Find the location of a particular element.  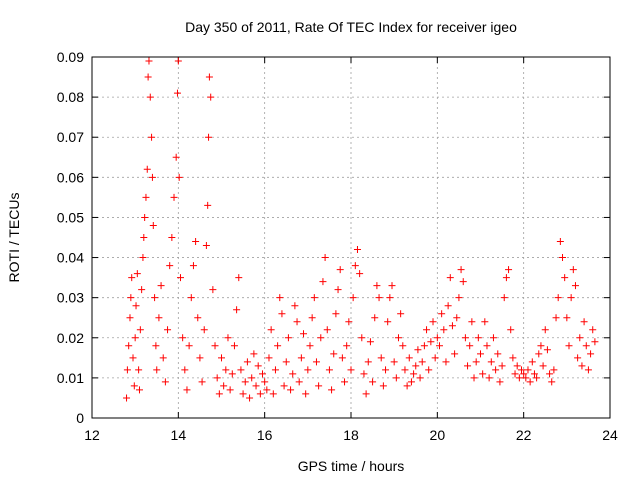

x-tick-labels: 12 14 16 18 20 22 24 is located at coordinates (351, 435).